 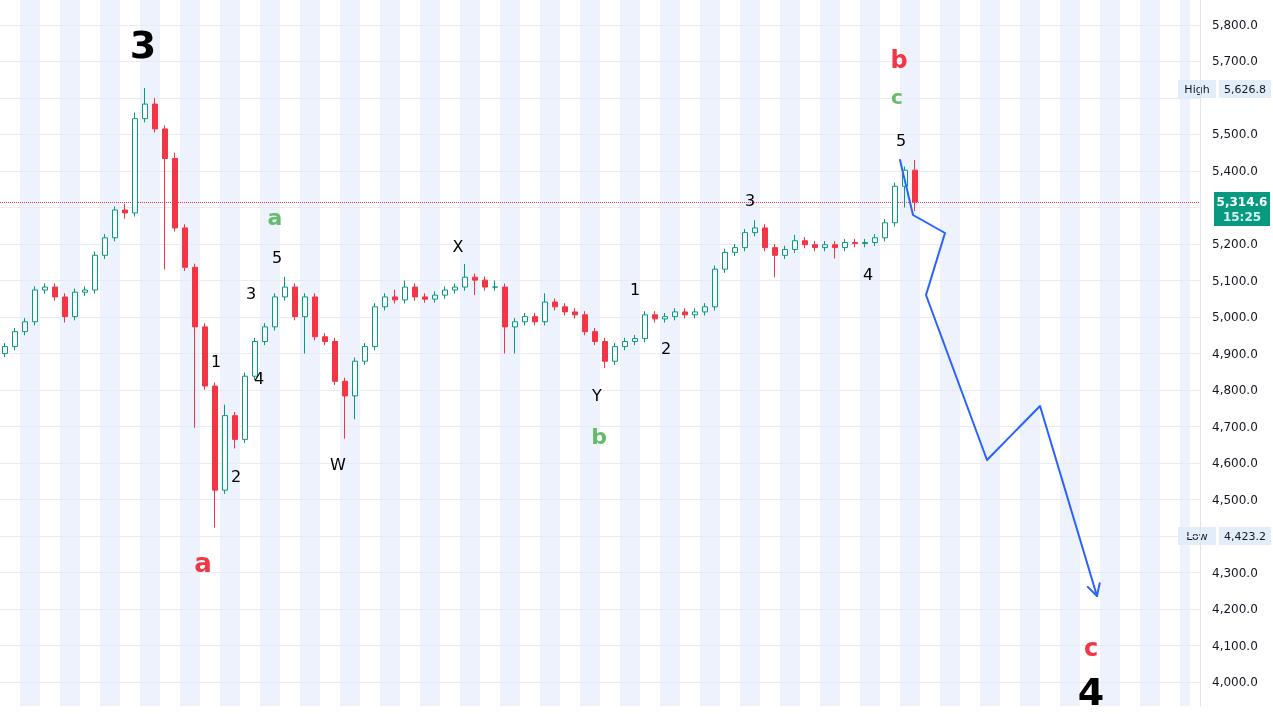 What do you see at coordinates (899, 60) in the screenshot?
I see `annotation: b` at bounding box center [899, 60].